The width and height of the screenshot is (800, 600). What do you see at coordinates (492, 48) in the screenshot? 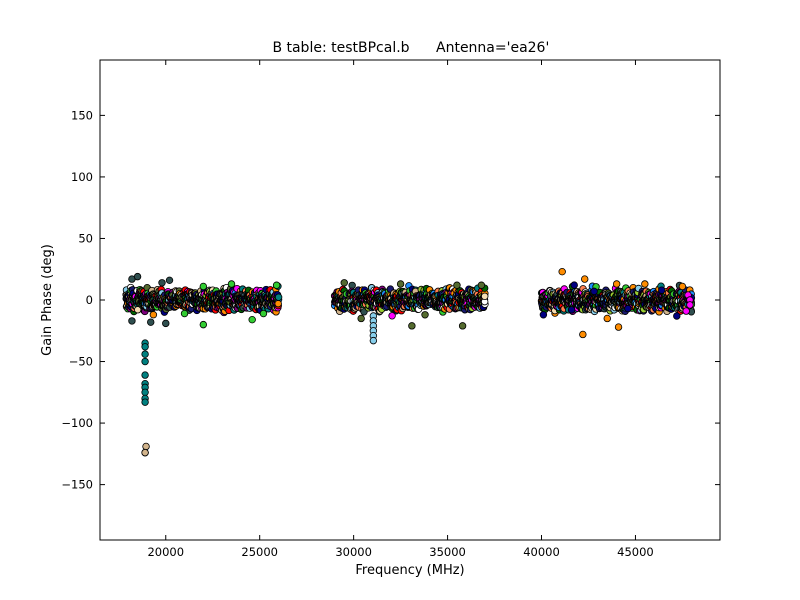
I see `chart-subtitle: Antenna='ea26'` at bounding box center [492, 48].